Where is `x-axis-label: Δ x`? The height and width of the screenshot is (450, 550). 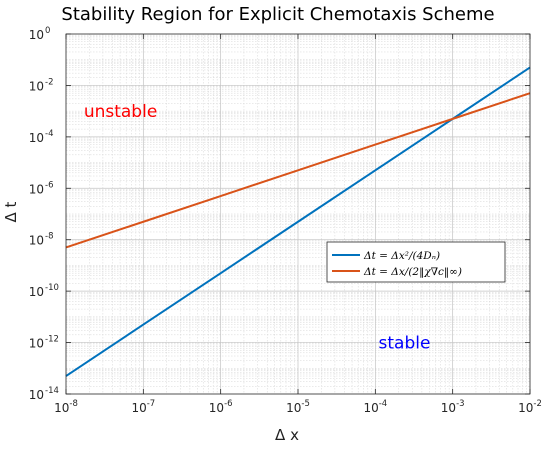
x-axis-label: Δ x is located at coordinates (287, 435).